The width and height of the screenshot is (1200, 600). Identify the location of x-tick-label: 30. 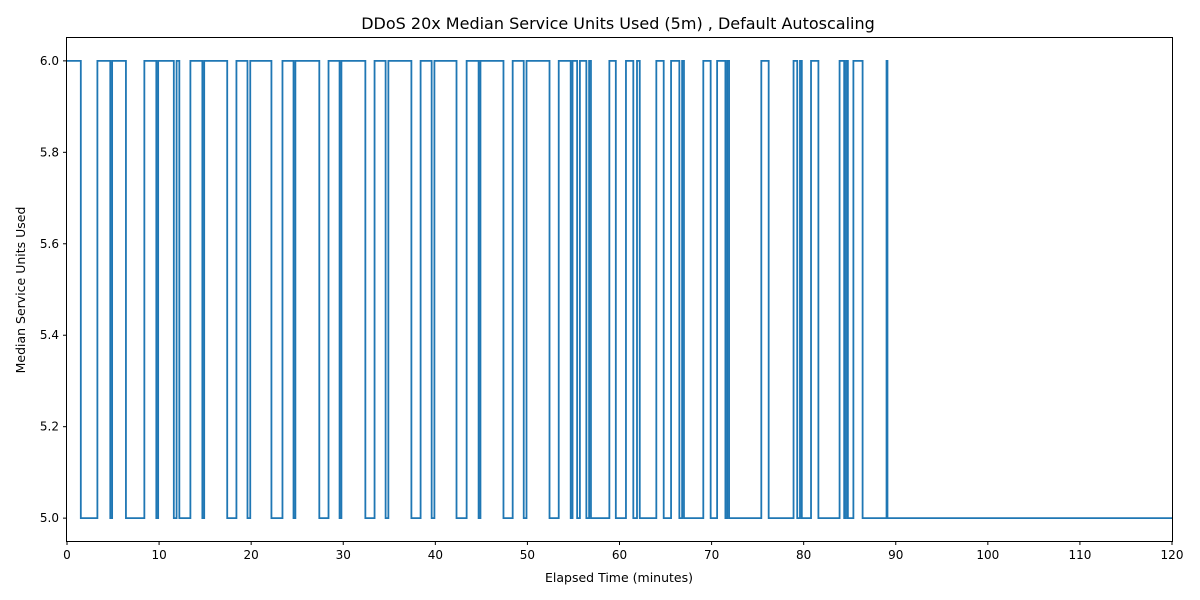
(343, 555).